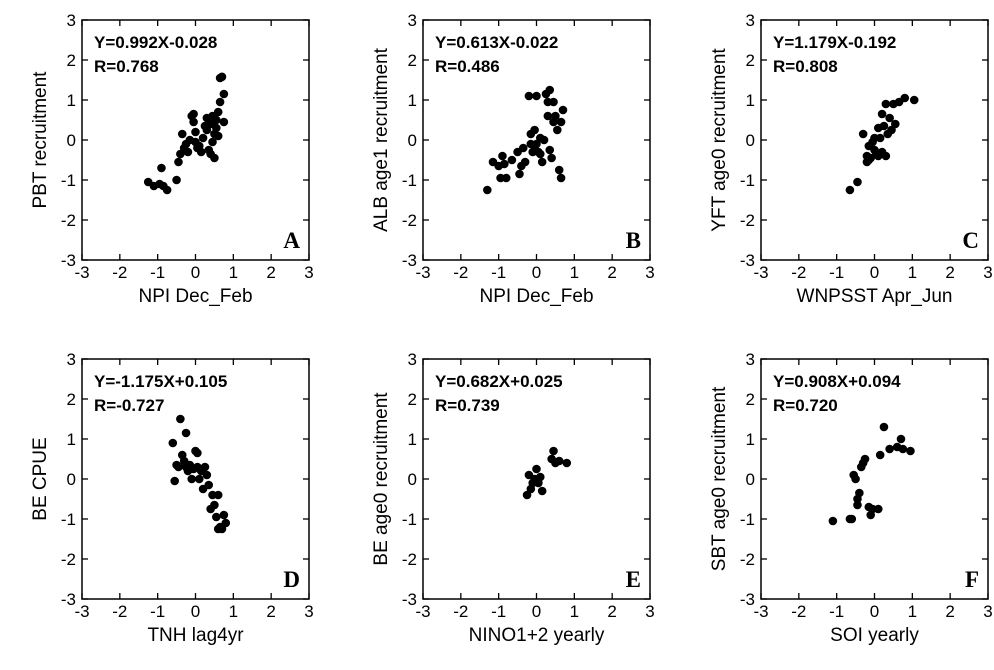 This screenshot has width=994, height=670. Describe the element at coordinates (875, 296) in the screenshot. I see `x-axis-label: WNPSST Apr_Jun` at that location.